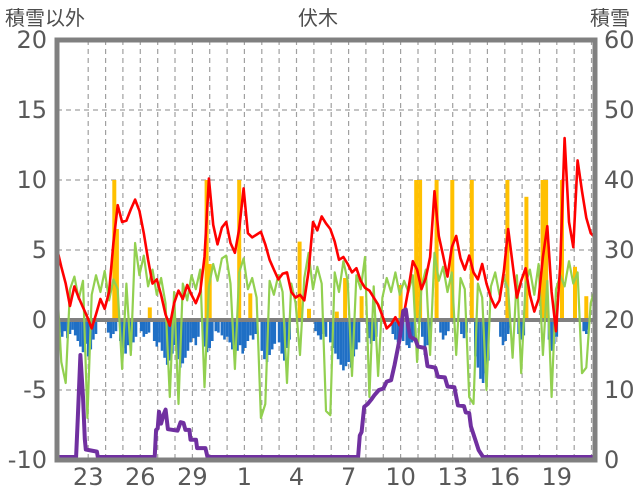 The width and height of the screenshot is (636, 501). Describe the element at coordinates (452, 477) in the screenshot. I see `svg-text: 13` at that location.